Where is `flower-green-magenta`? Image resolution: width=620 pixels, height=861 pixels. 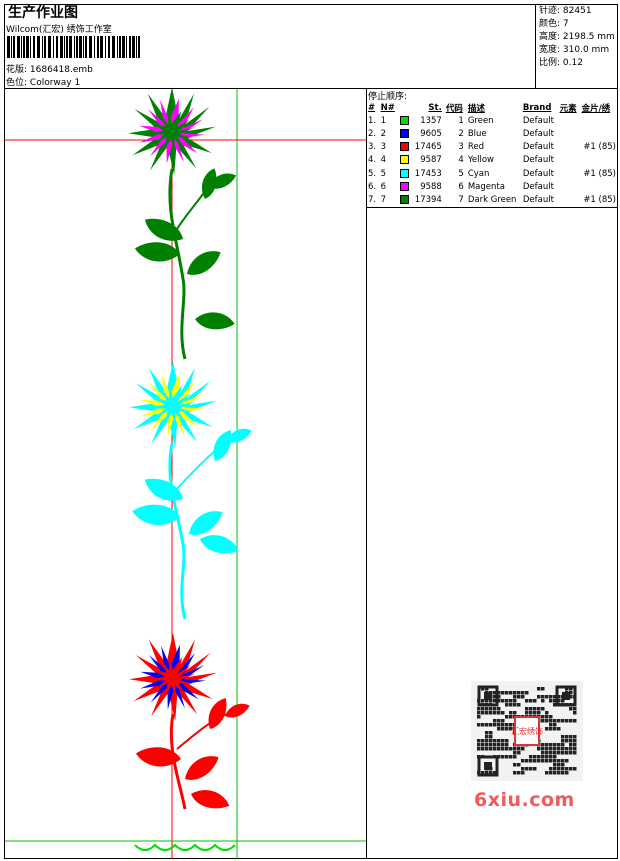 flower-green-magenta is located at coordinates (183, 224).